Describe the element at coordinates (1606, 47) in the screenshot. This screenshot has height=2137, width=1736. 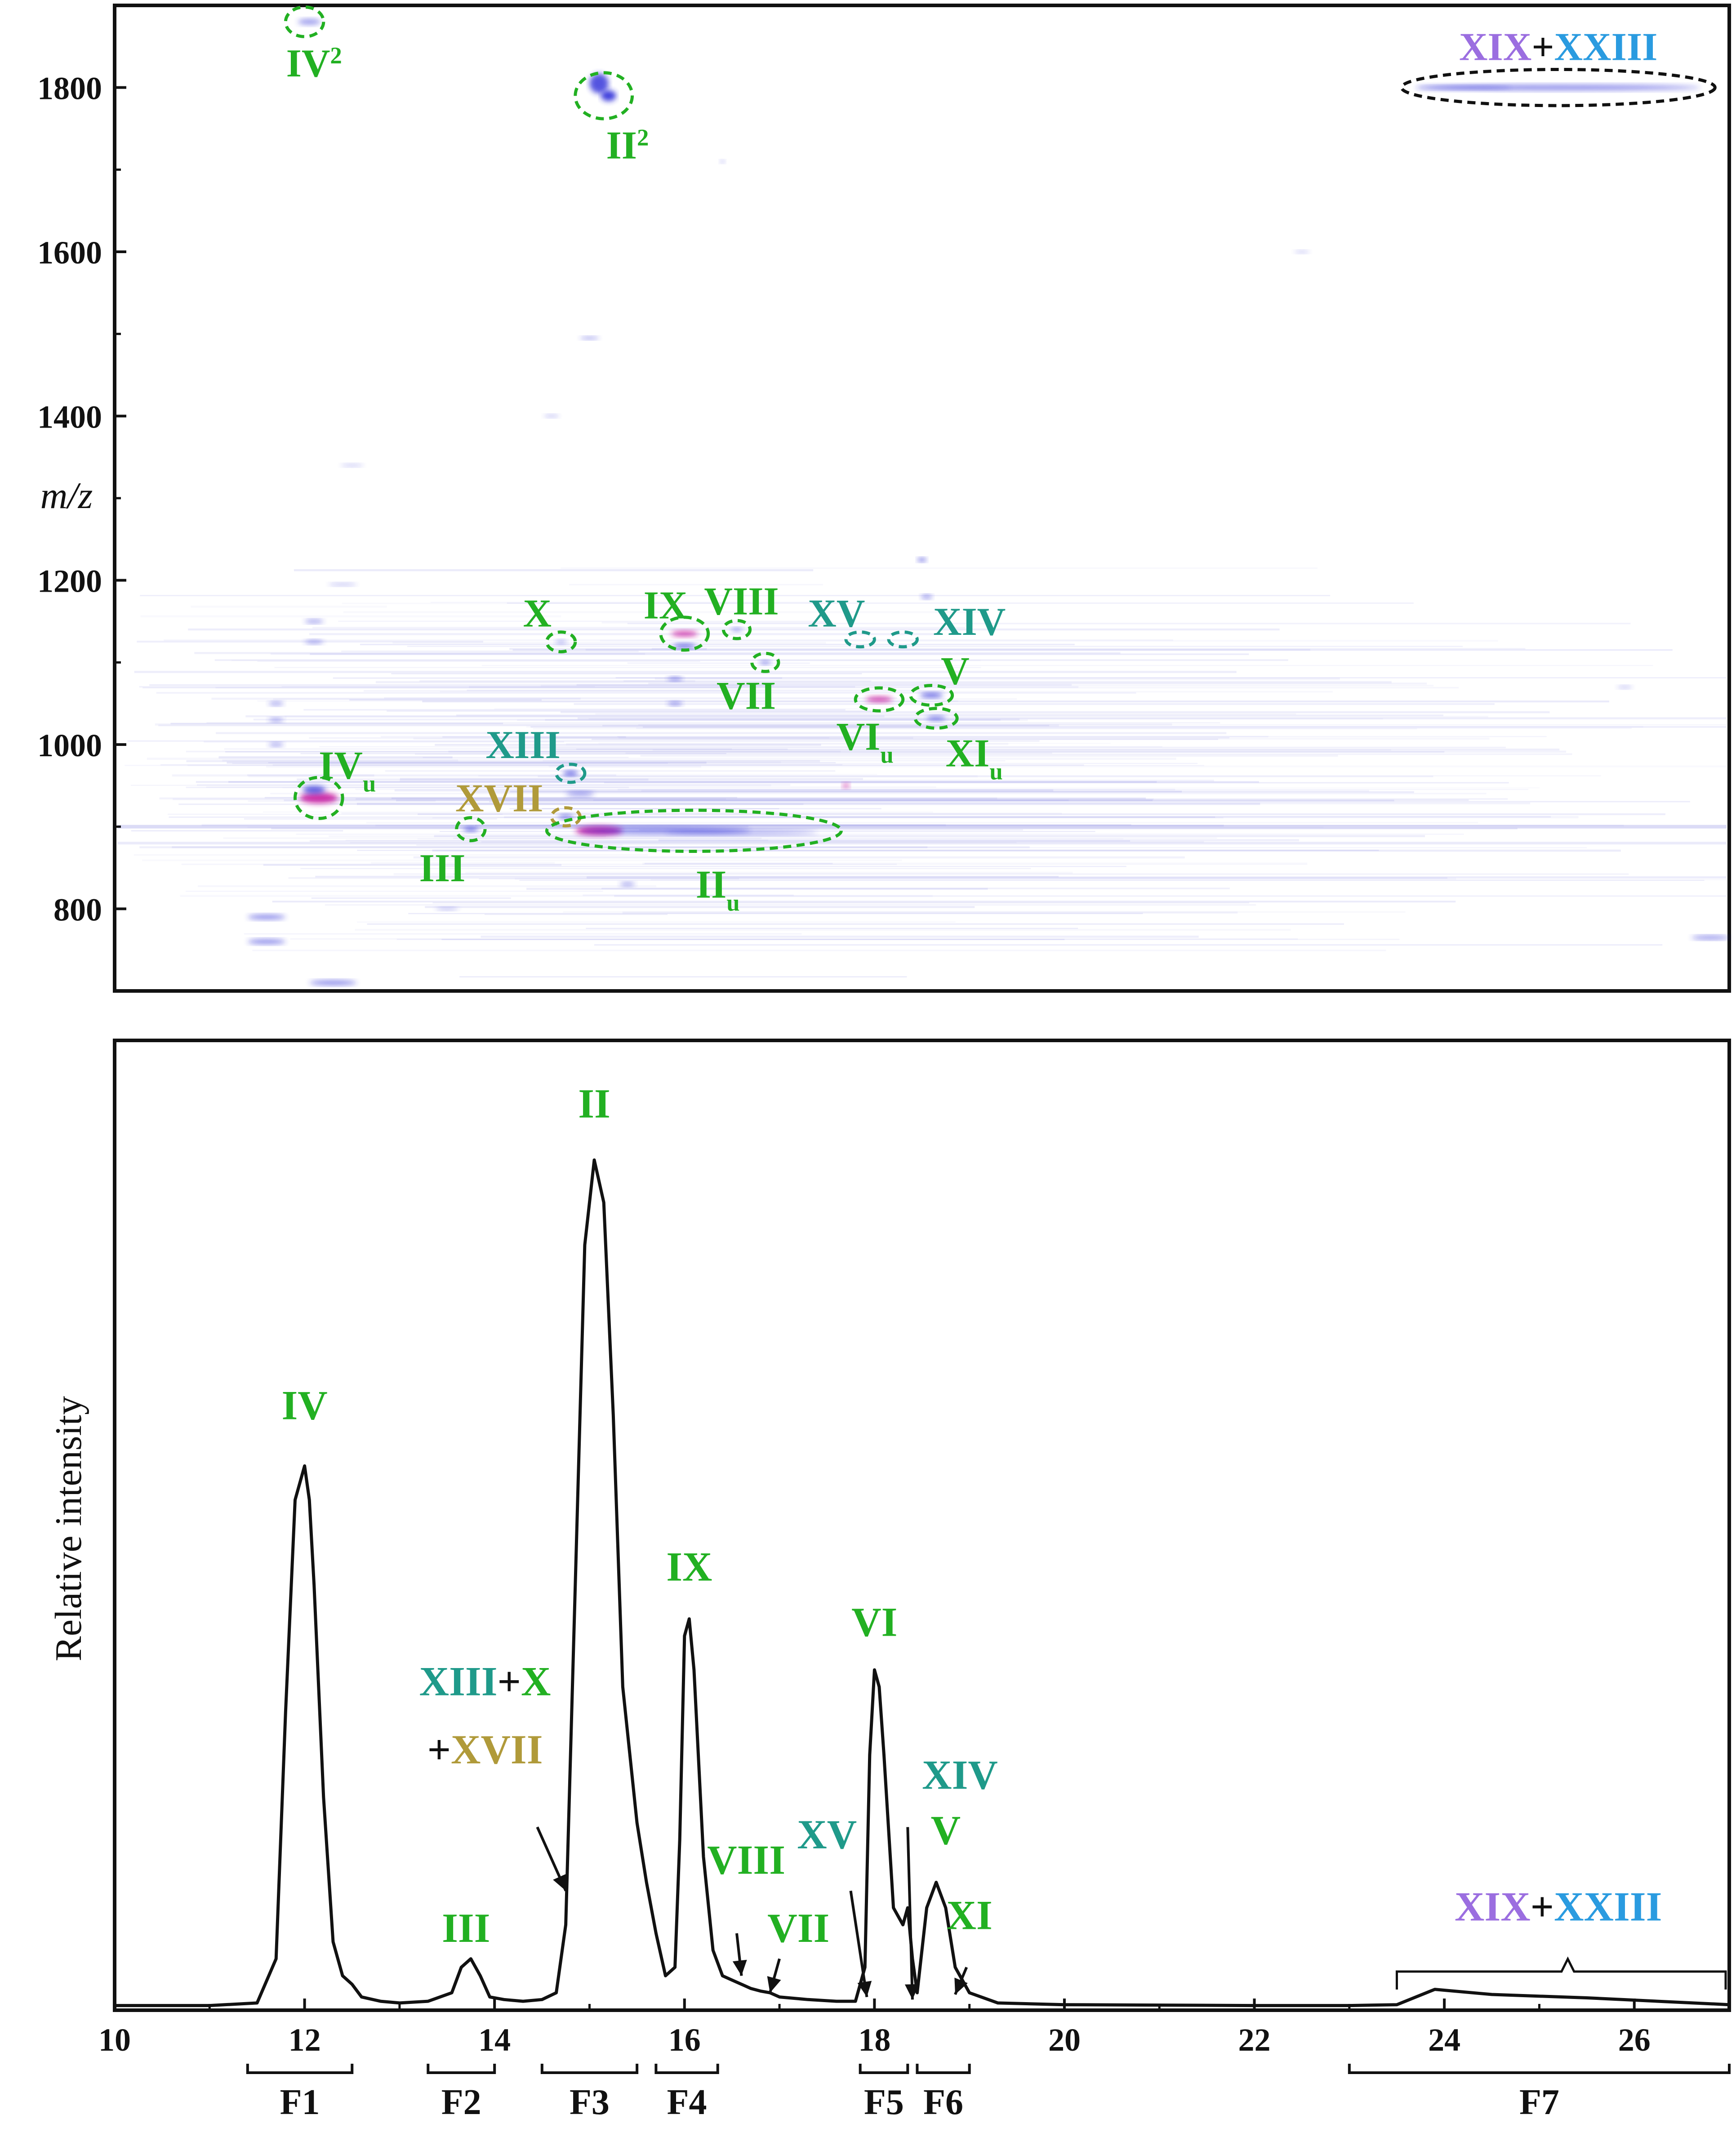
I see `annotation-label-xix-xxiii-top-part: XXIII` at that location.